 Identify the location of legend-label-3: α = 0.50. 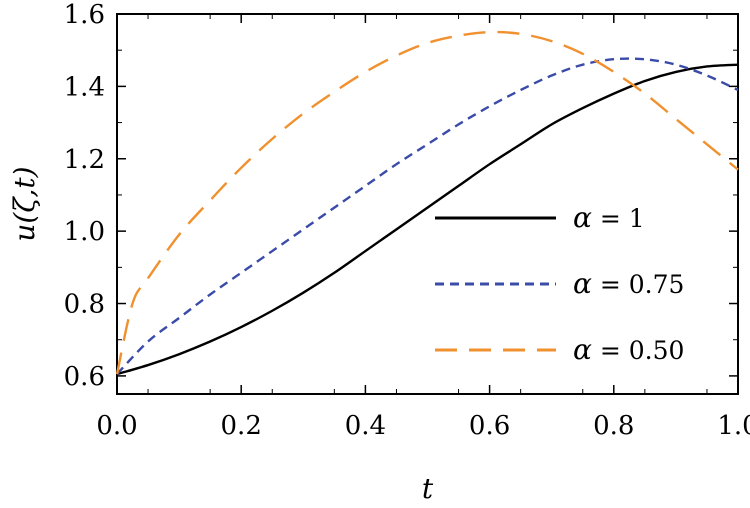
(628, 349).